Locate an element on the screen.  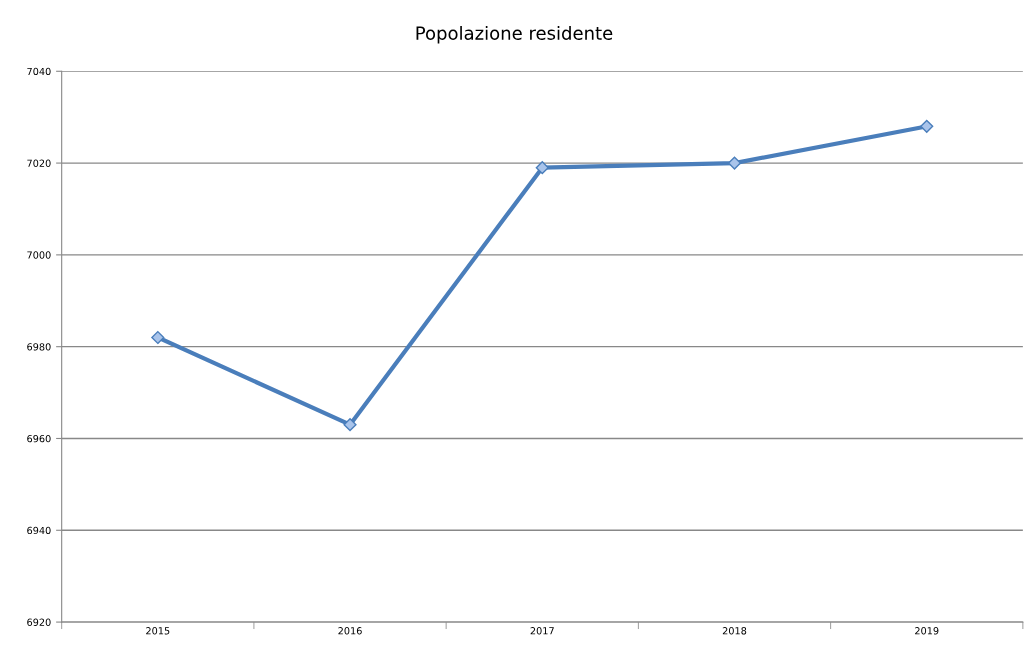
y-tick-label: 7040 is located at coordinates (39, 71).